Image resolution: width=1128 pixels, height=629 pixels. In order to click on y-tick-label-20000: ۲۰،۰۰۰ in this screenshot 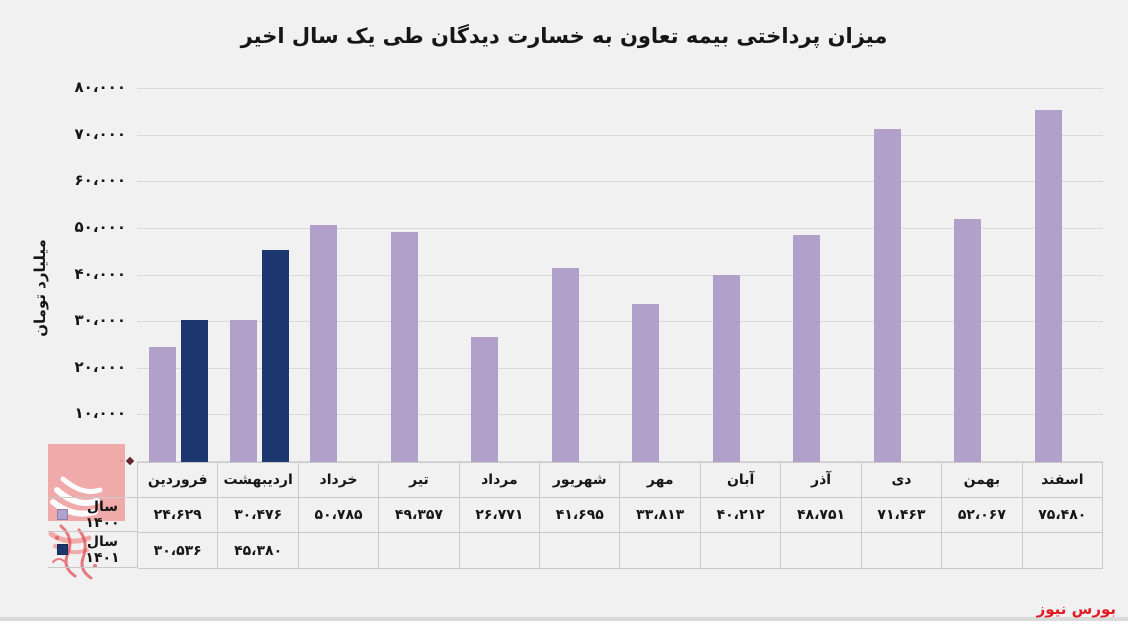, I will do `click(100, 367)`.